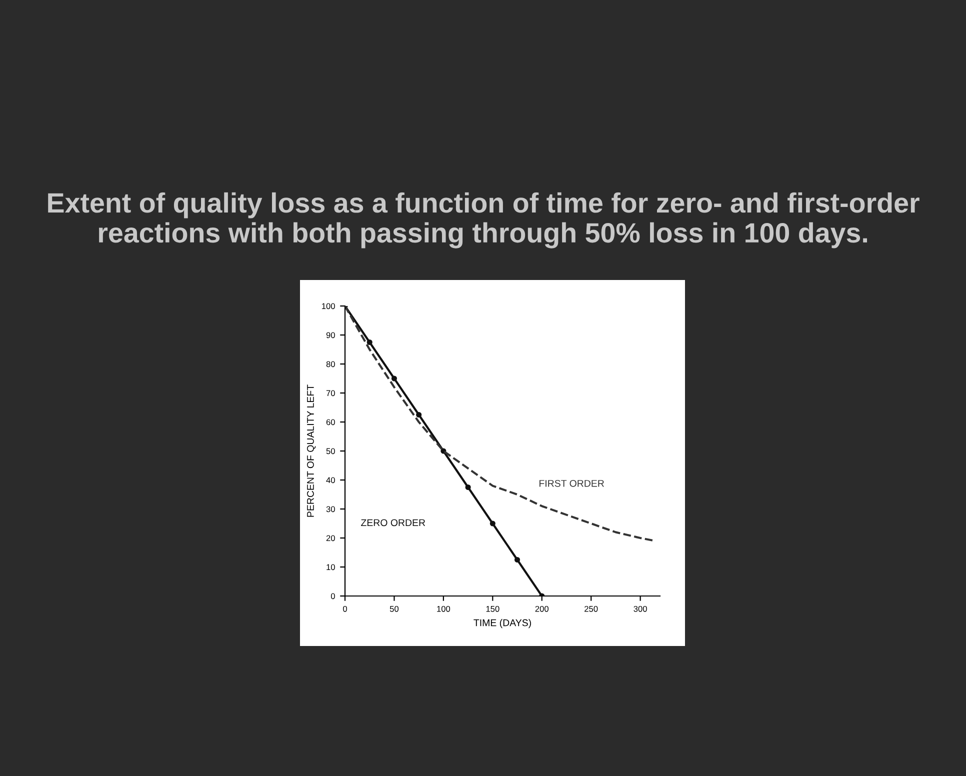 This screenshot has height=776, width=966. I want to click on y-tick-label: 40, so click(330, 480).